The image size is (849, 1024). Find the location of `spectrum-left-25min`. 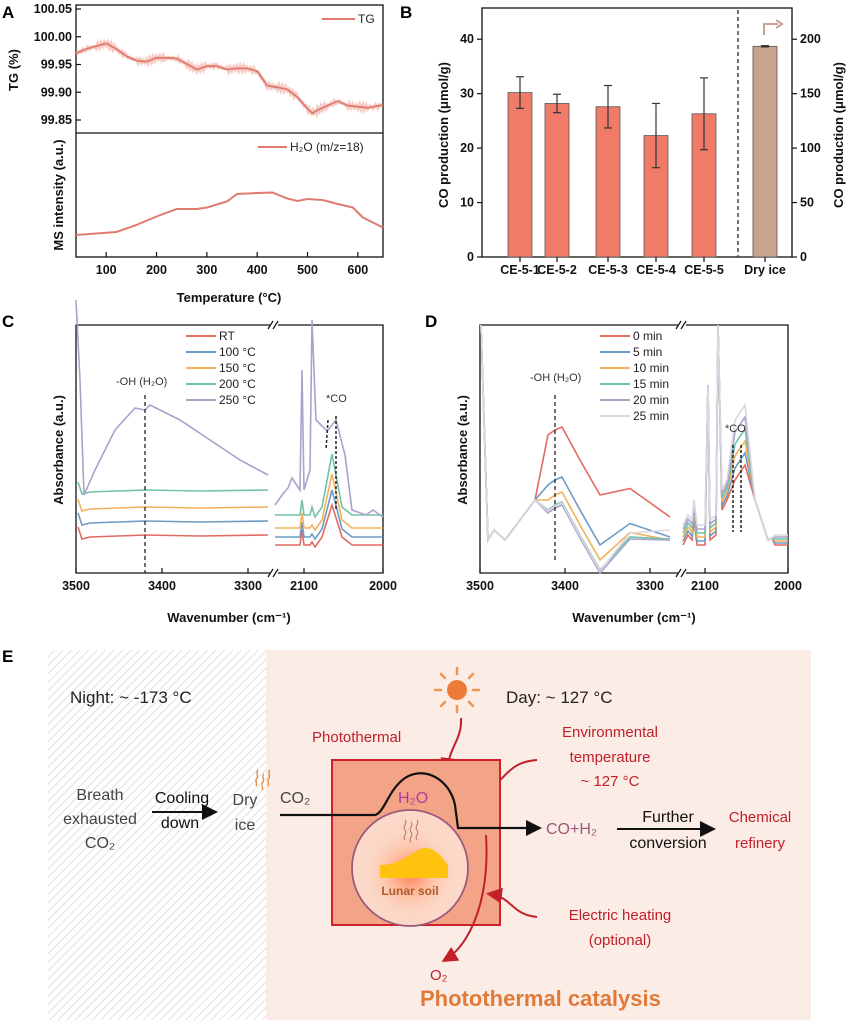

spectrum-left-25min is located at coordinates (575, 448).